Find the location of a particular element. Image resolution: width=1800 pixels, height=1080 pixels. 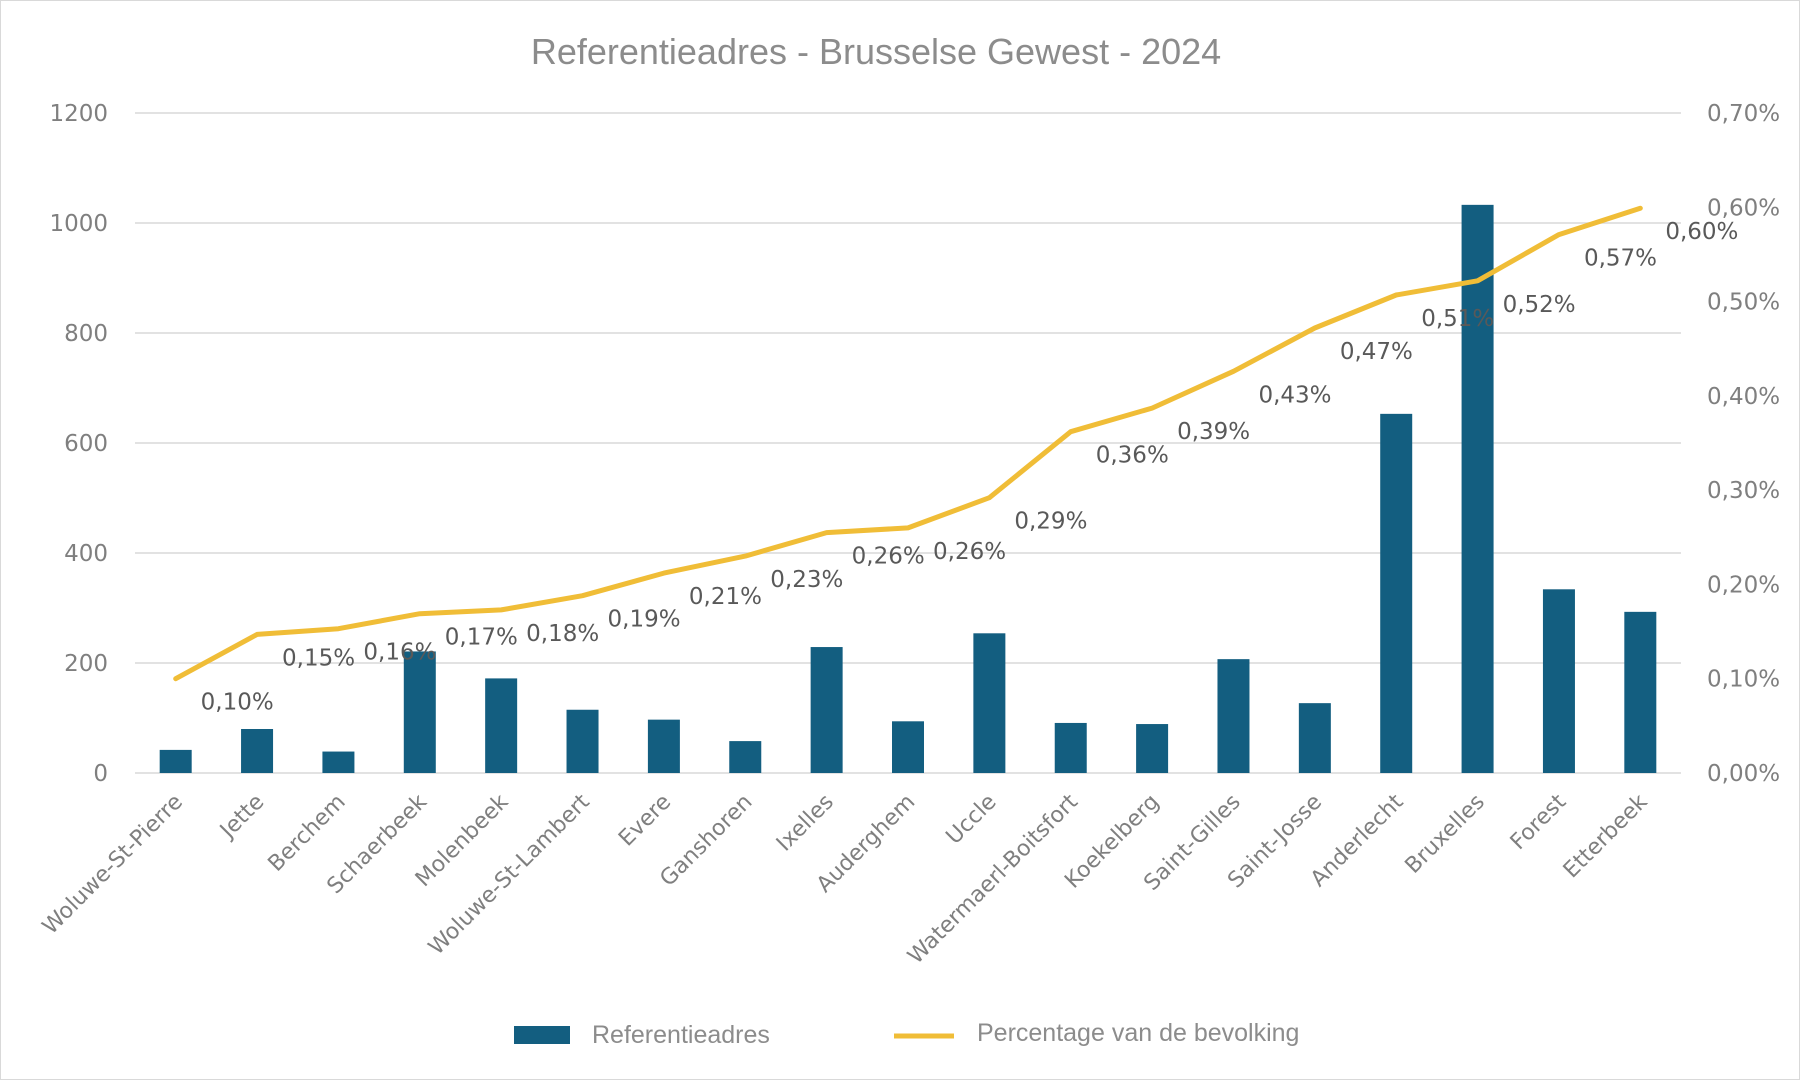

category-label: Woluwe-St-Lambert is located at coordinates (509, 874).